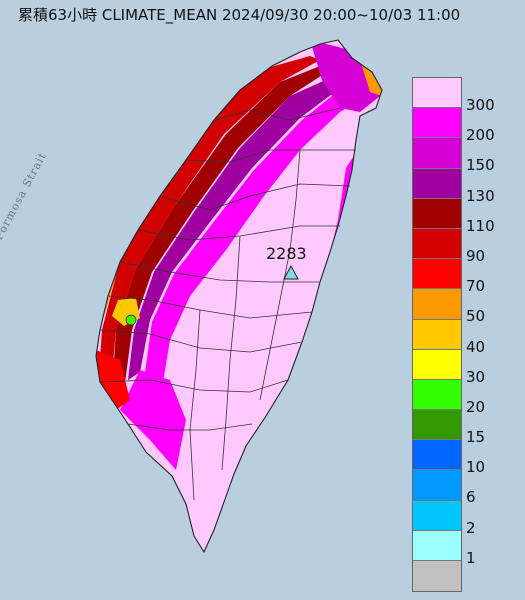 This screenshot has height=600, width=525. What do you see at coordinates (476, 286) in the screenshot?
I see `legend-label: 70` at bounding box center [476, 286].